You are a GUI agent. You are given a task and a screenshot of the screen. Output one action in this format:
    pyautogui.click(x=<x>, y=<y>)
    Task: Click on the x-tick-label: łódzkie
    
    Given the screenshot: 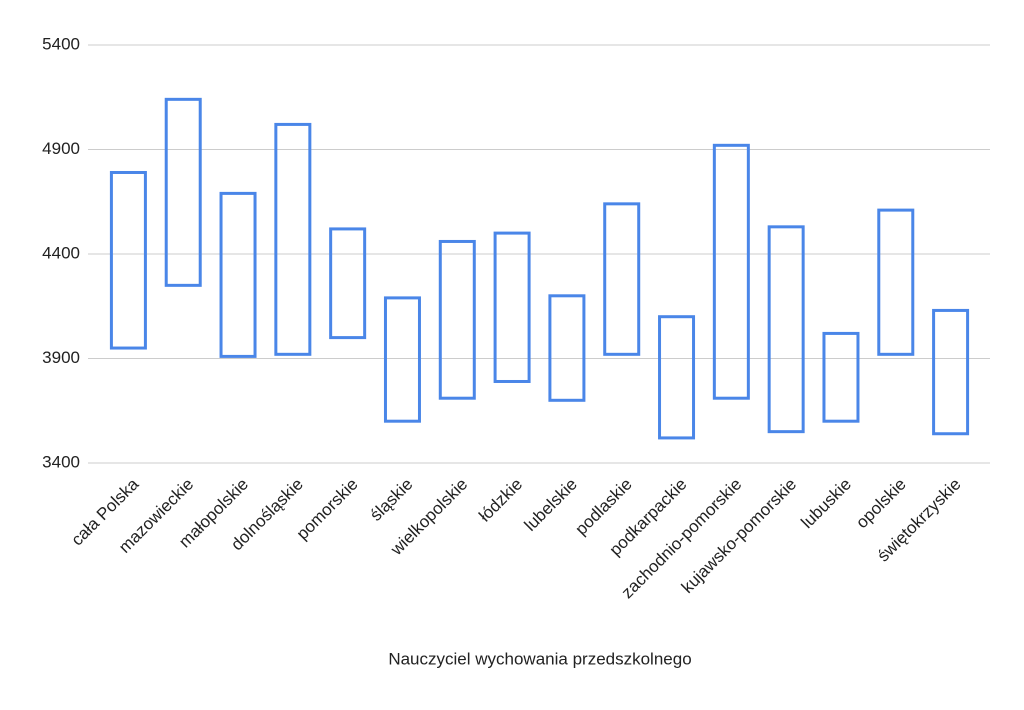 What is the action you would take?
    pyautogui.click(x=500, y=500)
    